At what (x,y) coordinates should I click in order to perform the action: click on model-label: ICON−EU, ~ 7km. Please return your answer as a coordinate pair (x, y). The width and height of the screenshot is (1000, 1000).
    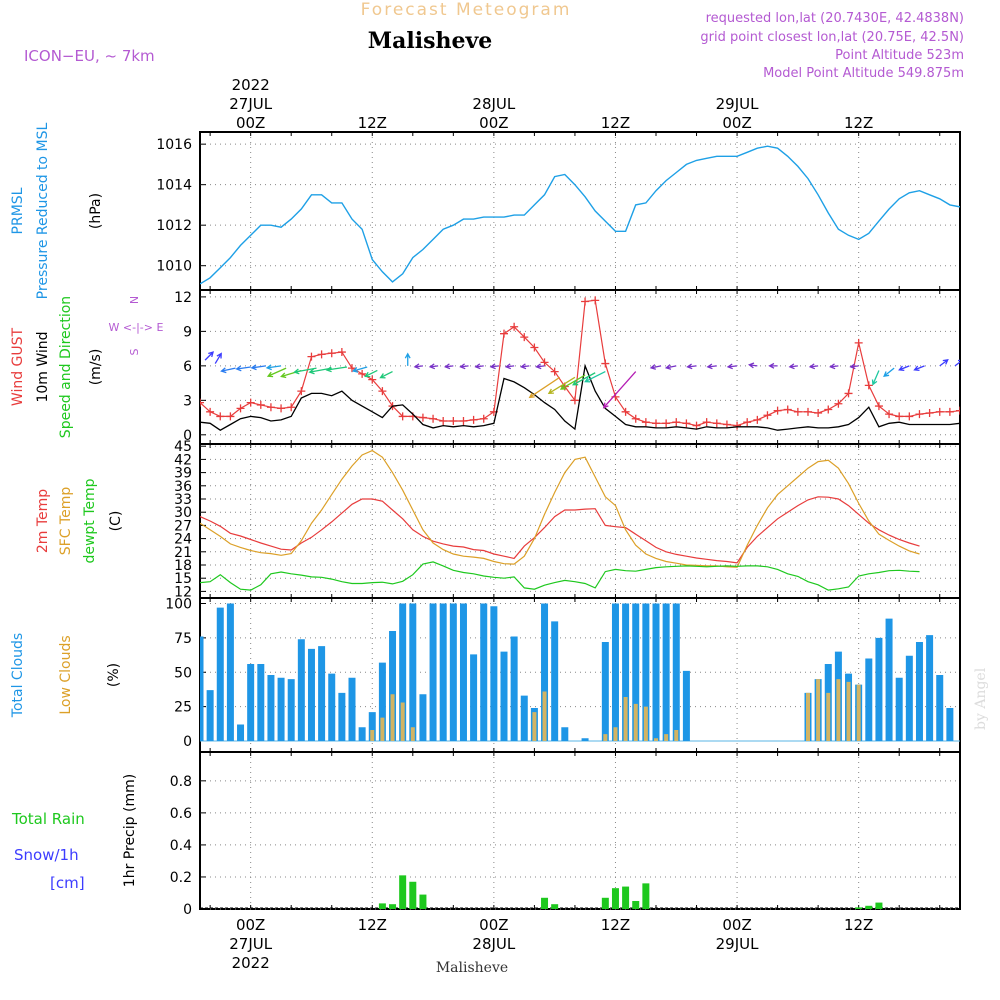
    Looking at the image, I should click on (89, 56).